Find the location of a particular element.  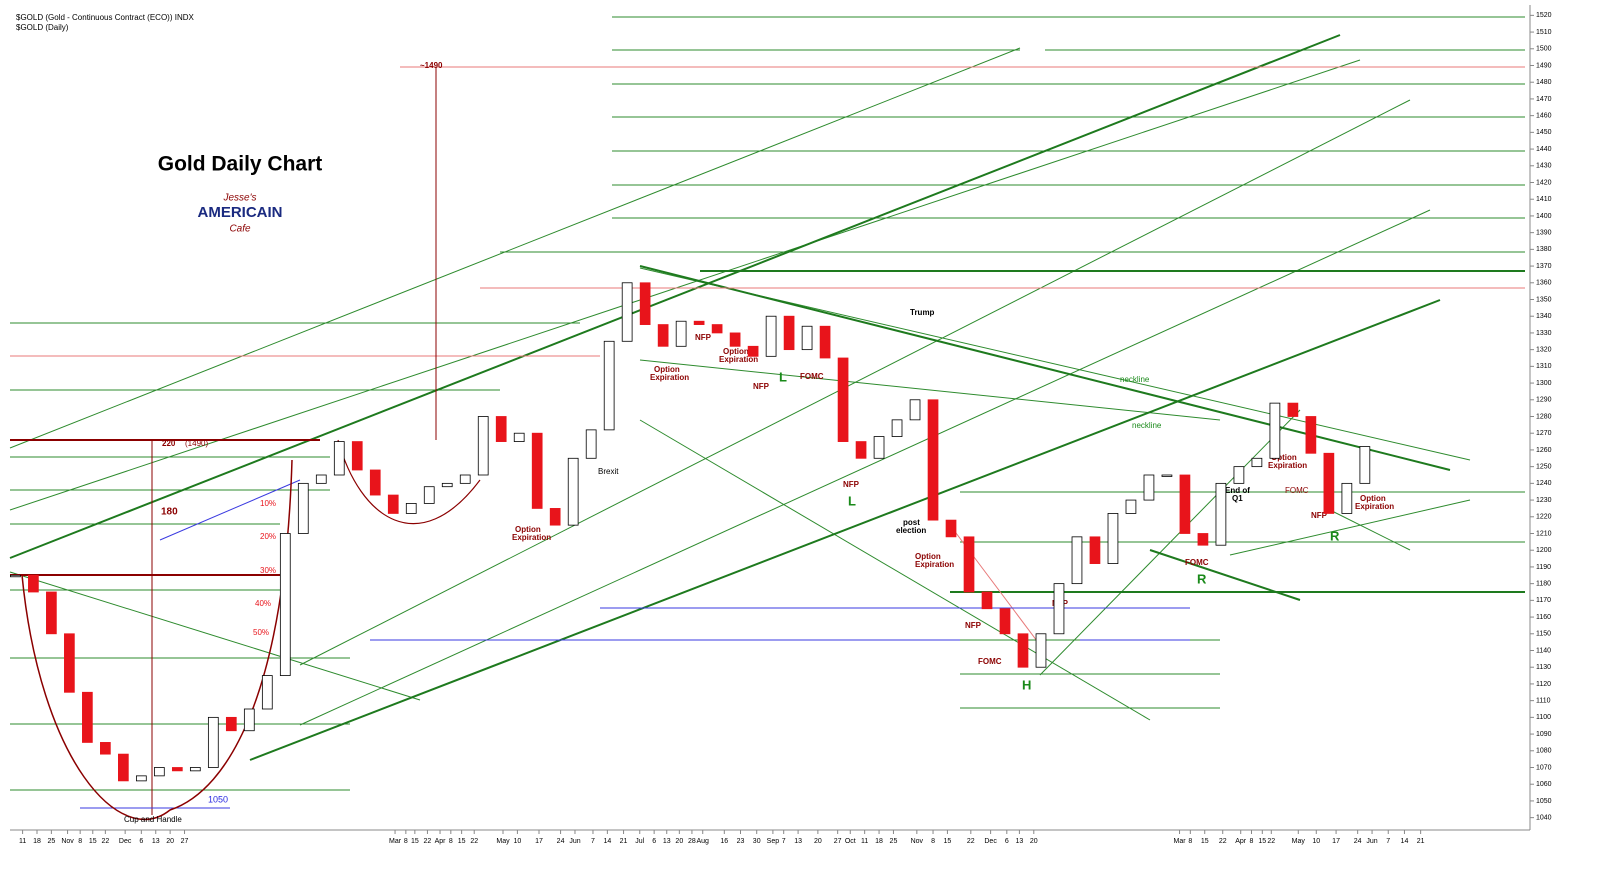

y-tick-label: 1060 is located at coordinates (1544, 784).